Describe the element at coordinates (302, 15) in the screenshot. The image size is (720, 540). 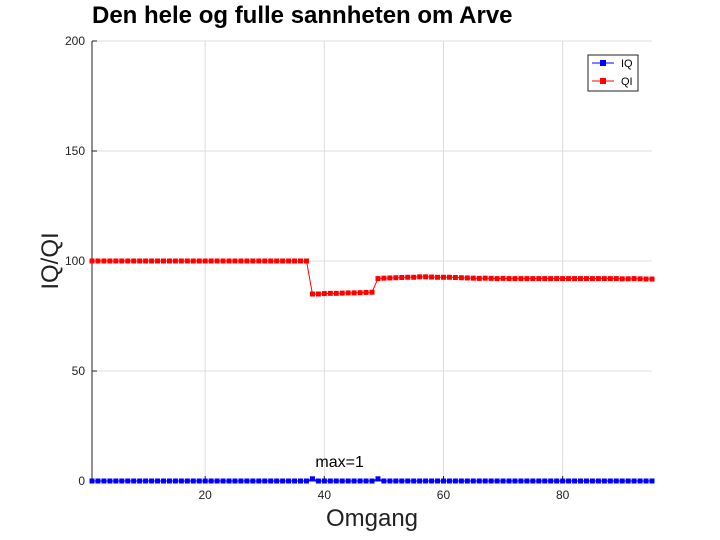
I see `chart-title: Den hele og fulle sannheten om Arve` at that location.